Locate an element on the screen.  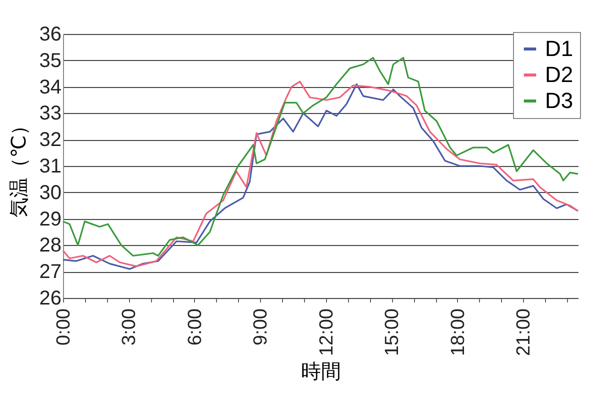
y-tick-label: 31 is located at coordinates (50, 167).